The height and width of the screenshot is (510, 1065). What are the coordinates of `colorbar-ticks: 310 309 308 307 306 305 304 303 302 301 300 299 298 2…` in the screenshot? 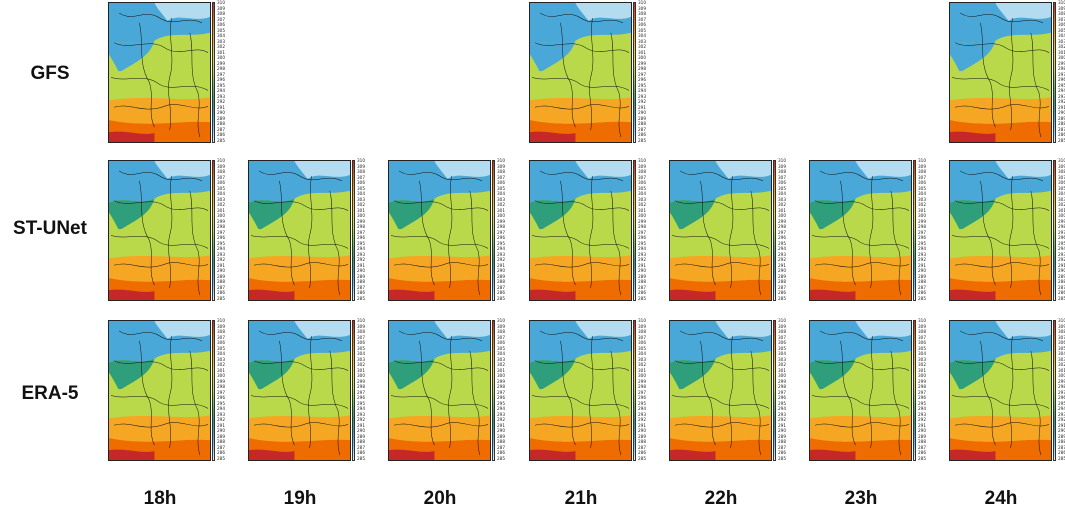 It's located at (1061, 229).